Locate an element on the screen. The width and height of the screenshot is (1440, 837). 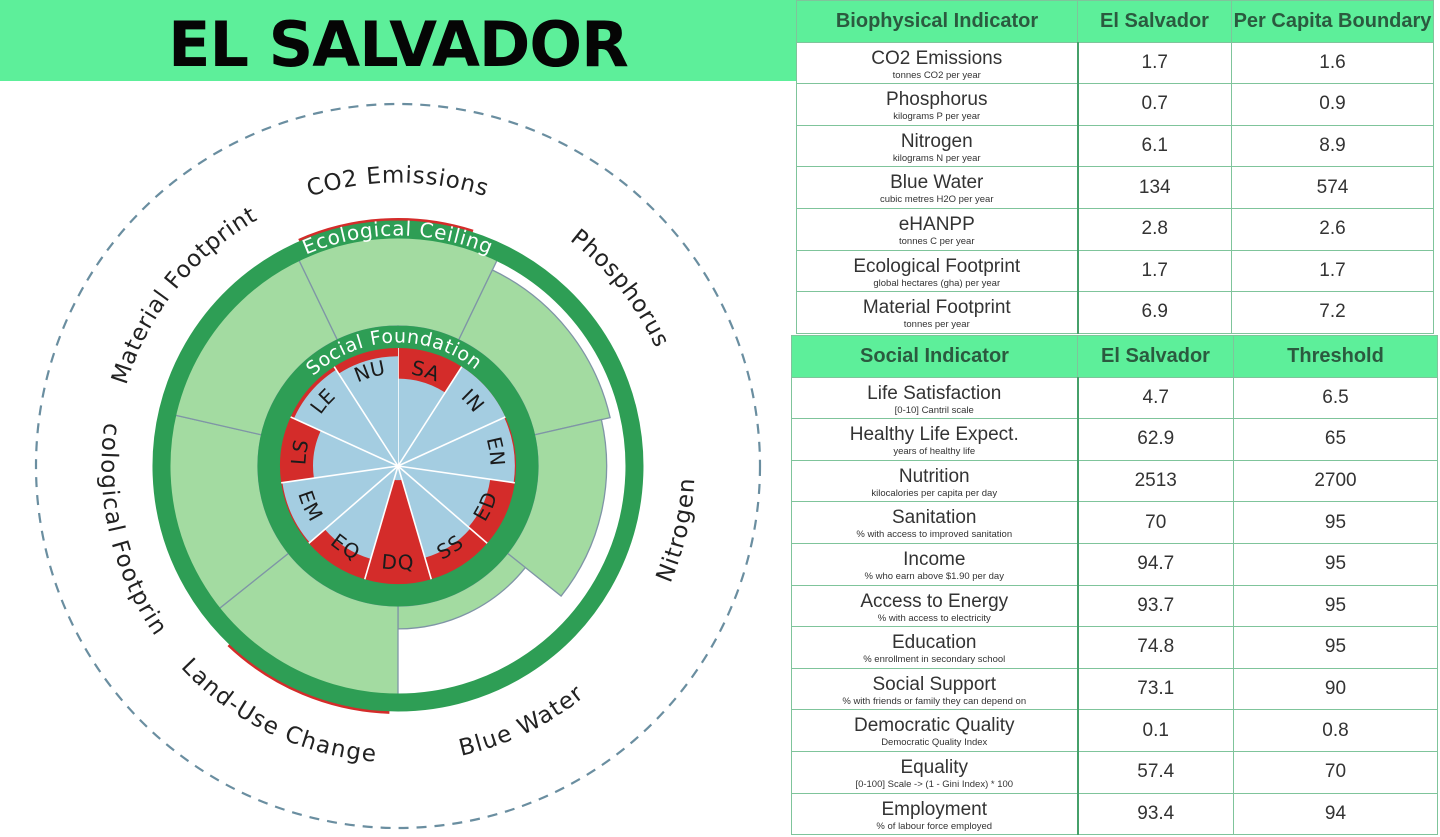
indicator-cell: Life Satisfaction [0-10] Cantril scale is located at coordinates (935, 398).